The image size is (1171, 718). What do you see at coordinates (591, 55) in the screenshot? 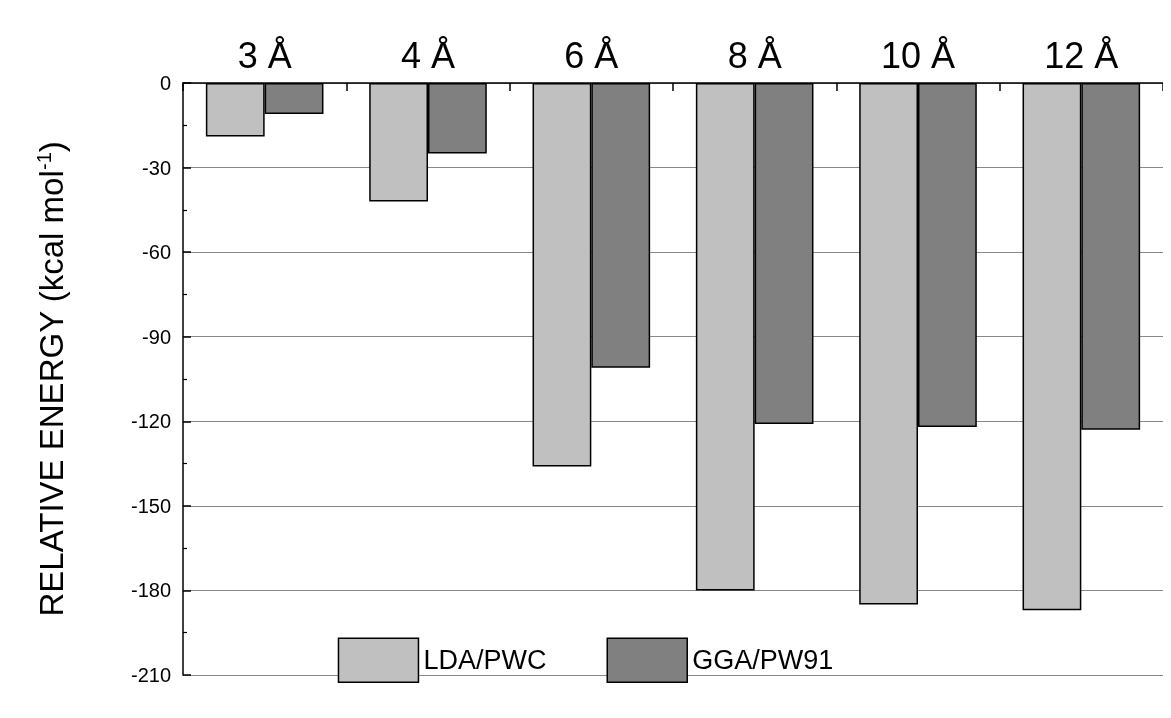
I see `x-tick-label: 6 Å` at bounding box center [591, 55].